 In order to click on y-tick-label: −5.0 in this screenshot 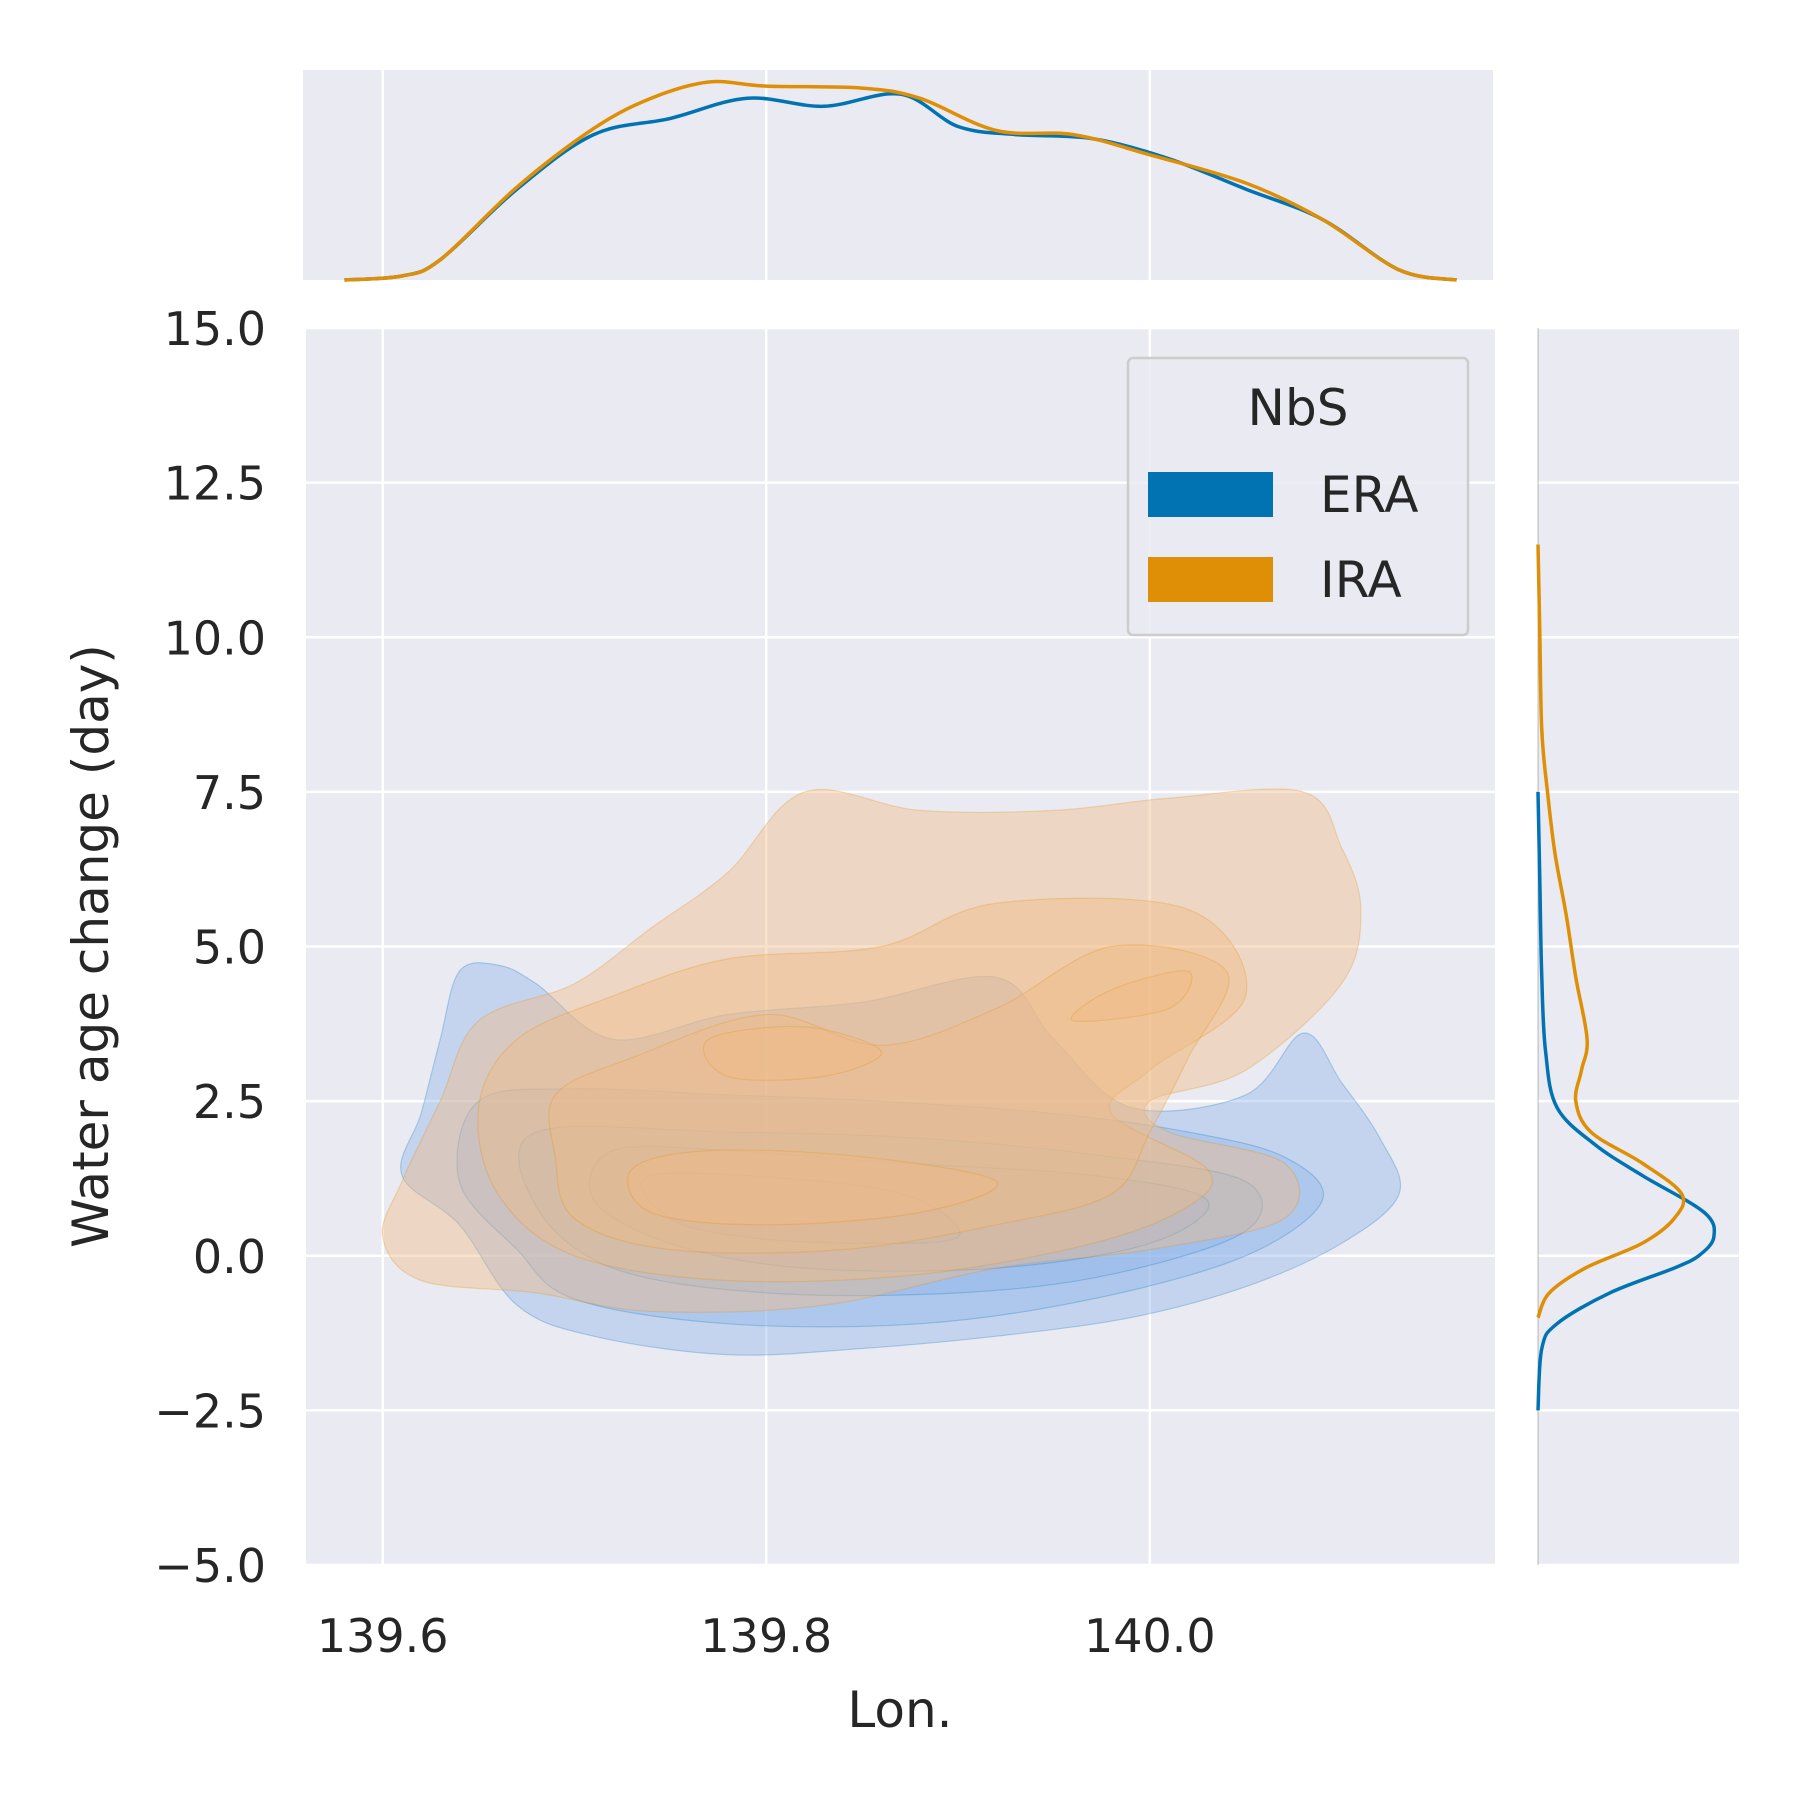, I will do `click(210, 1566)`.